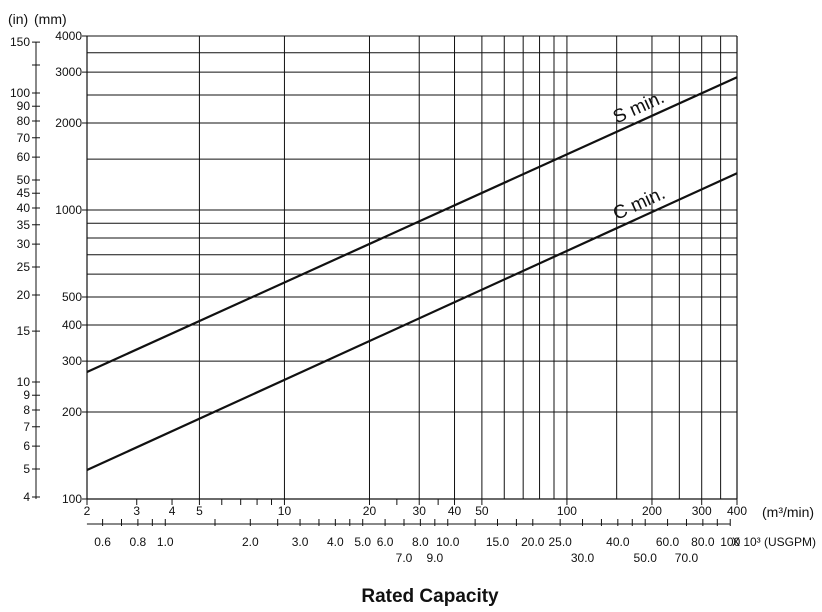  I want to click on y-in-tick-label: 150, so click(20, 42).